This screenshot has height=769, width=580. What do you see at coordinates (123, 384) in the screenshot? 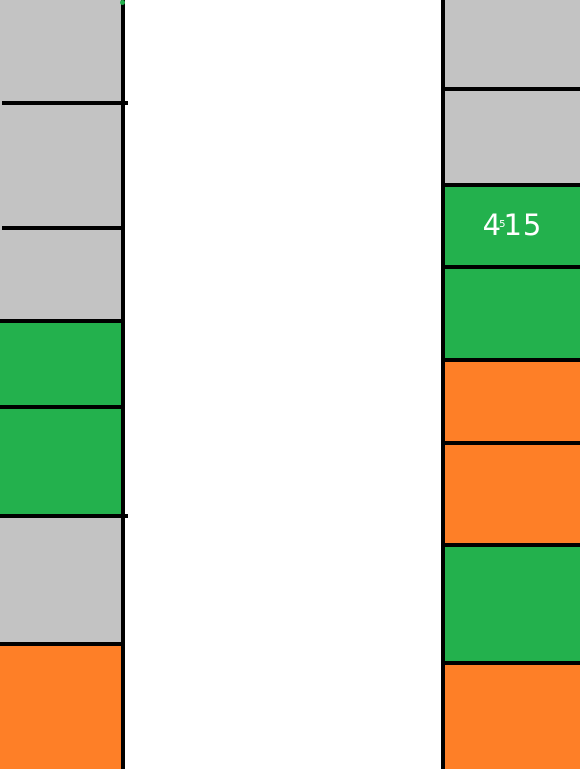
I see `left-wall` at bounding box center [123, 384].